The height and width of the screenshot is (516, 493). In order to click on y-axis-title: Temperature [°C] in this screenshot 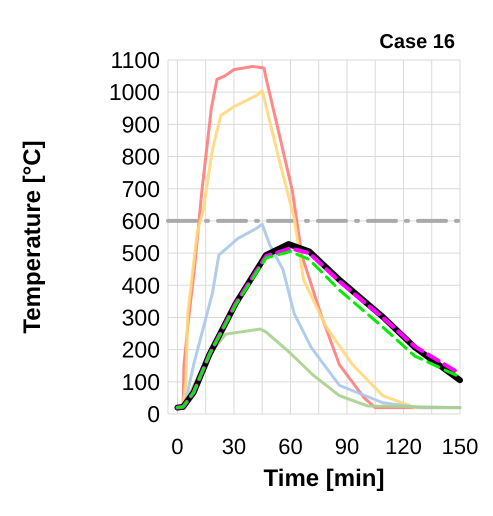, I will do `click(32, 237)`.